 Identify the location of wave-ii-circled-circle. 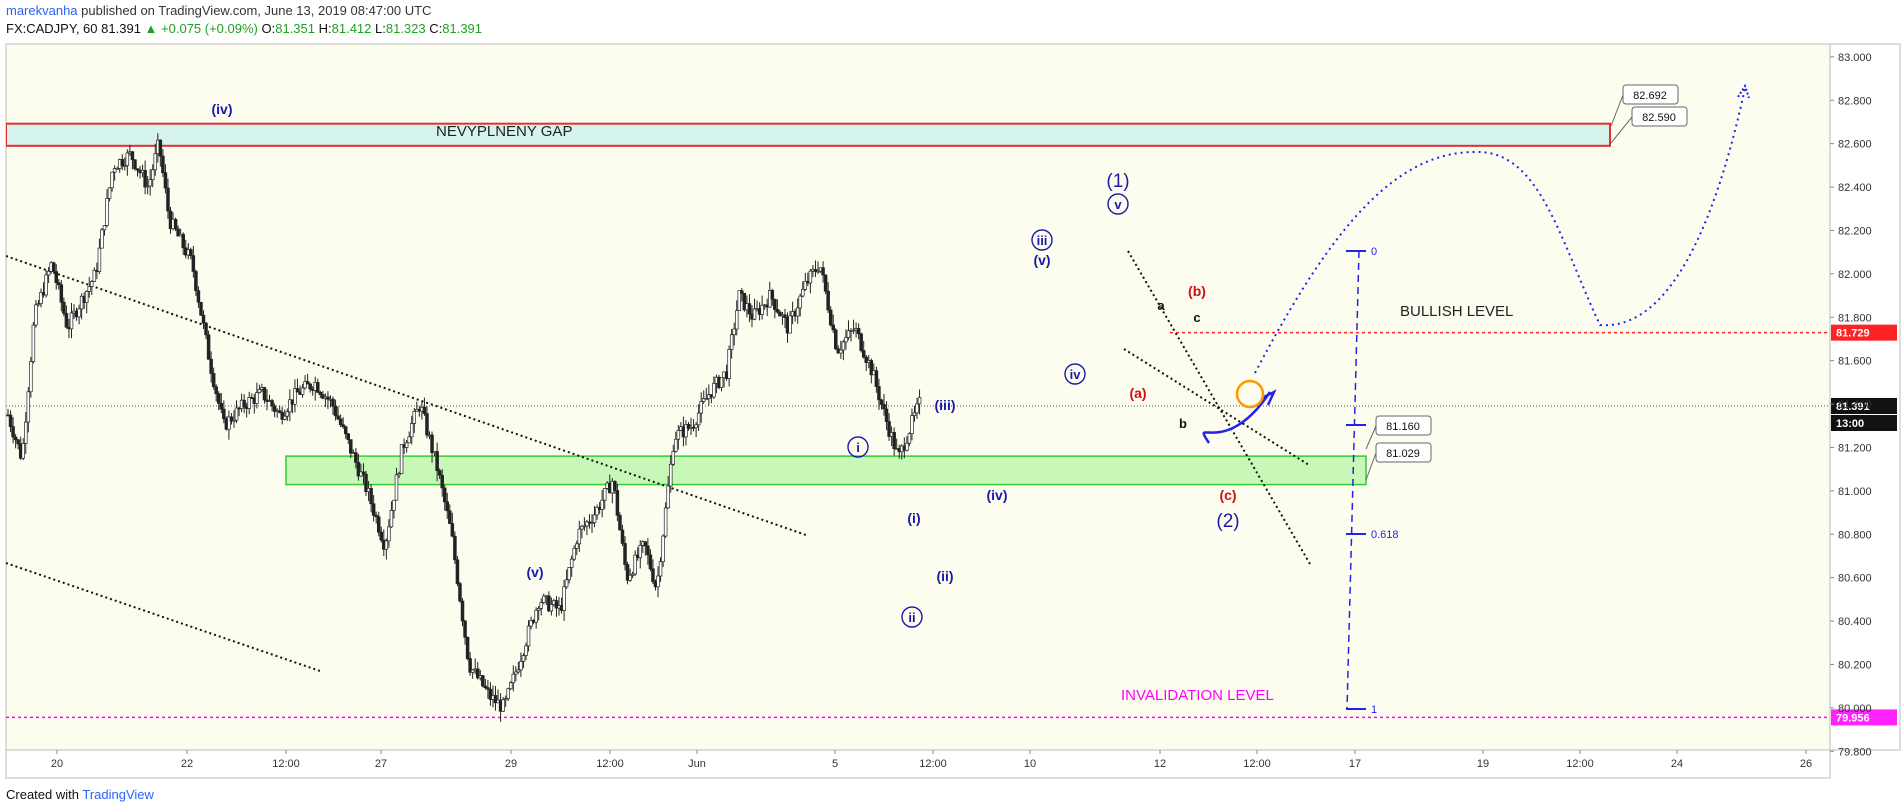
(912, 617).